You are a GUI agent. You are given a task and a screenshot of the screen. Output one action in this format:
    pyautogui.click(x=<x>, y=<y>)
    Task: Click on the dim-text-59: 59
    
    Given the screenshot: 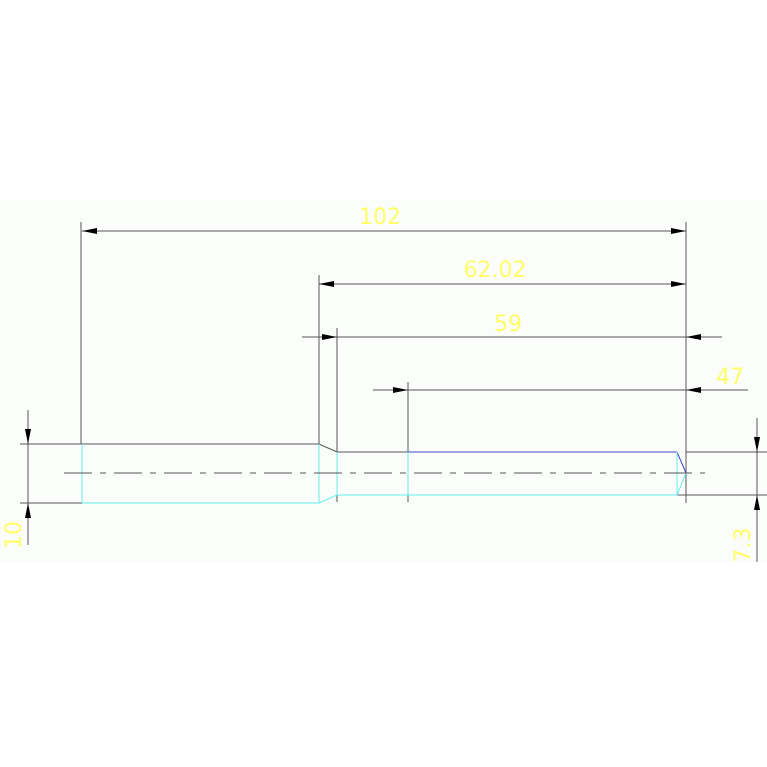 What is the action you would take?
    pyautogui.click(x=508, y=324)
    